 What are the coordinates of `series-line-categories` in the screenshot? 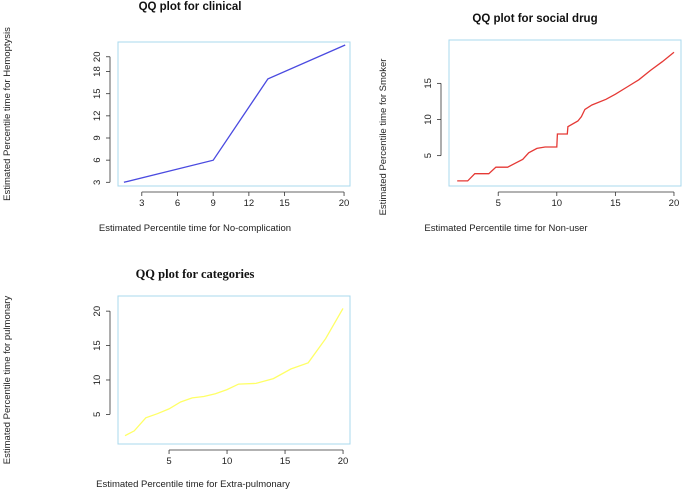 It's located at (234, 372).